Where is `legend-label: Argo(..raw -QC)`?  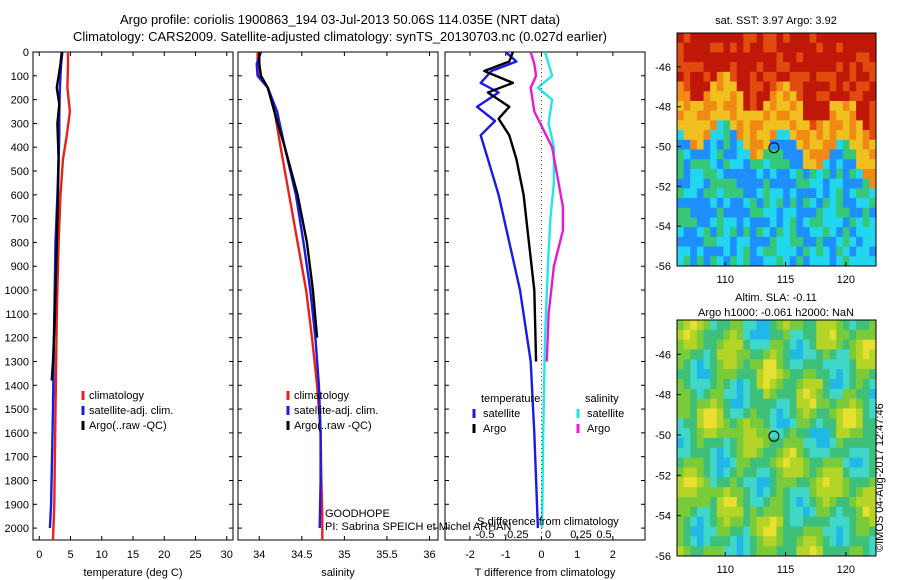
legend-label: Argo(..raw -QC) is located at coordinates (128, 426).